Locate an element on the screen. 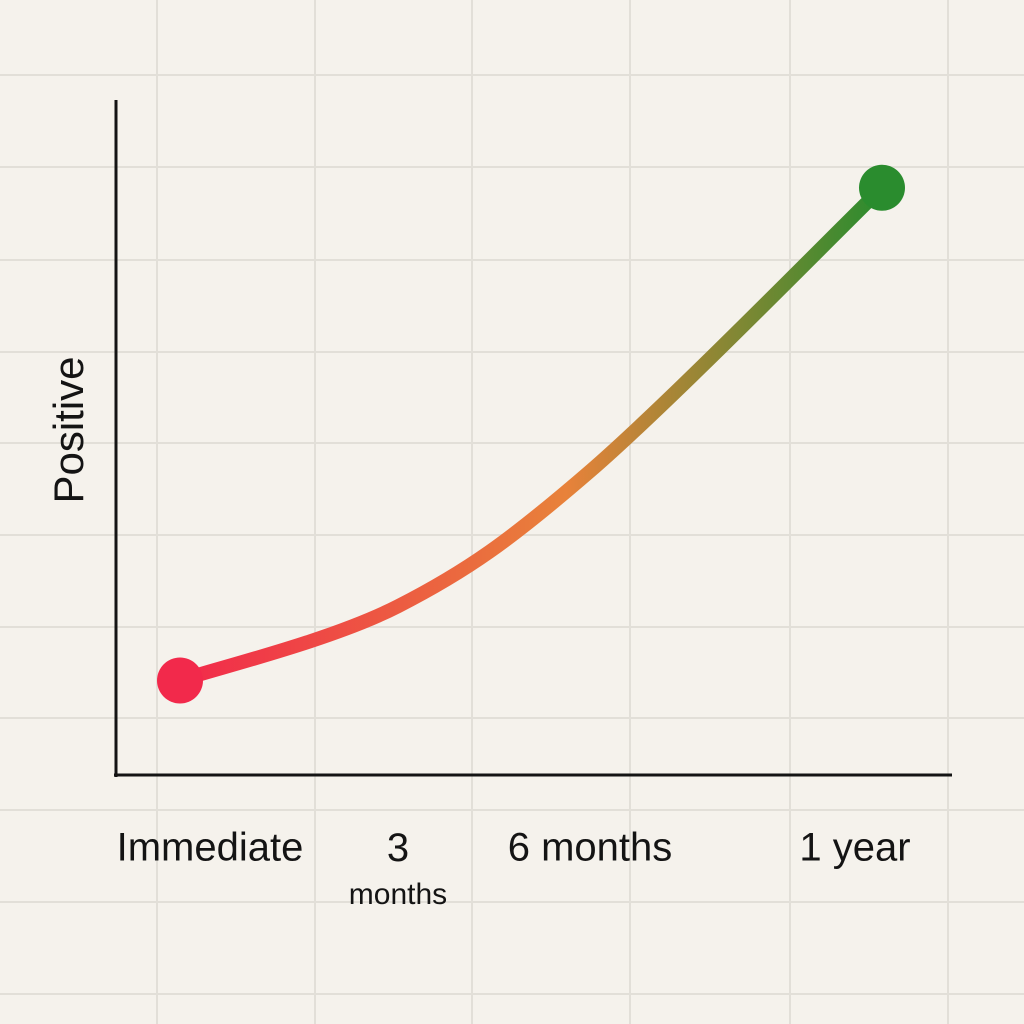  x-tick-label: 1 year is located at coordinates (854, 848).